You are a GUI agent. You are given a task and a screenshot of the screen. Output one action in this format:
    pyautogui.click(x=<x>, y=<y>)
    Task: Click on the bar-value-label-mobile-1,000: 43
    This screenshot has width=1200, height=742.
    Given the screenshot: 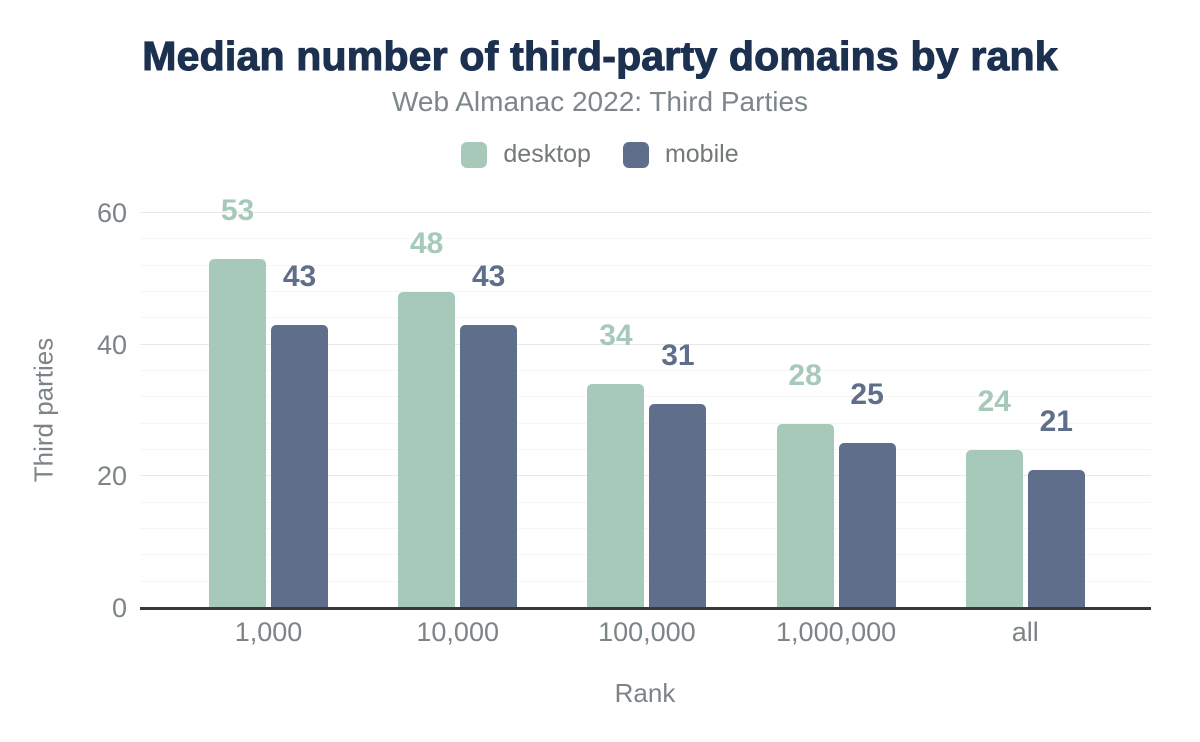 What is the action you would take?
    pyautogui.click(x=299, y=276)
    